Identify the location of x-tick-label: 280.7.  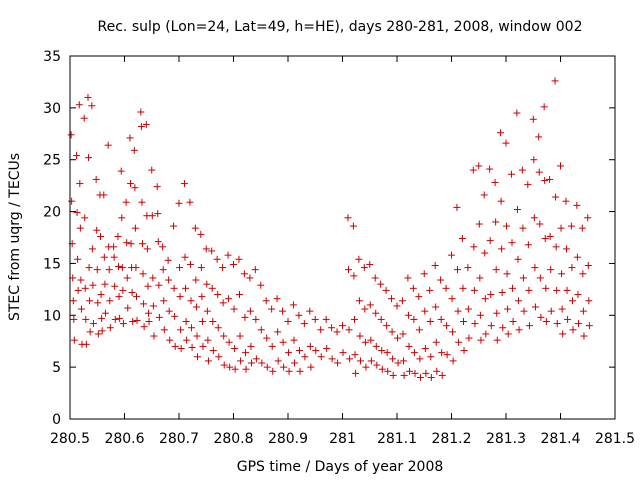
(179, 439).